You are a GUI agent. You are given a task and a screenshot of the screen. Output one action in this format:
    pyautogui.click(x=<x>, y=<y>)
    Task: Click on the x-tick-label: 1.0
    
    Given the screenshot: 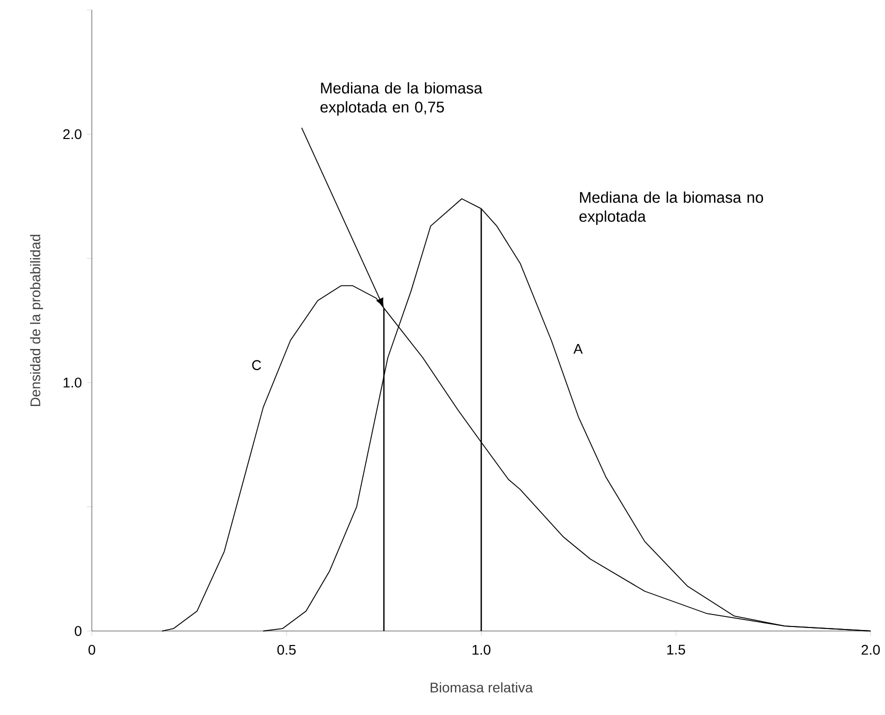 What is the action you would take?
    pyautogui.click(x=481, y=649)
    